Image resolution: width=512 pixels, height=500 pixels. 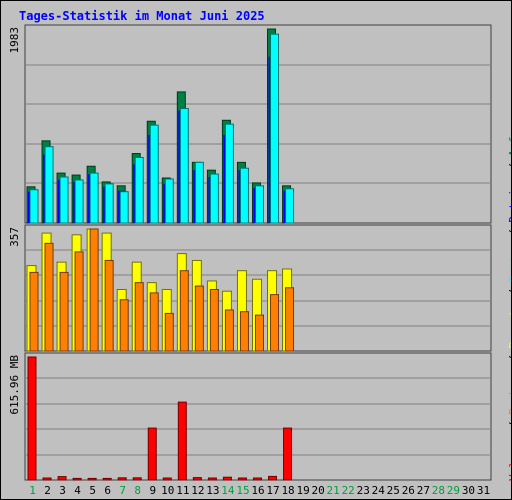 What do you see at coordinates (509, 391) in the screenshot?
I see `legend-item: Rechner` at bounding box center [509, 391].